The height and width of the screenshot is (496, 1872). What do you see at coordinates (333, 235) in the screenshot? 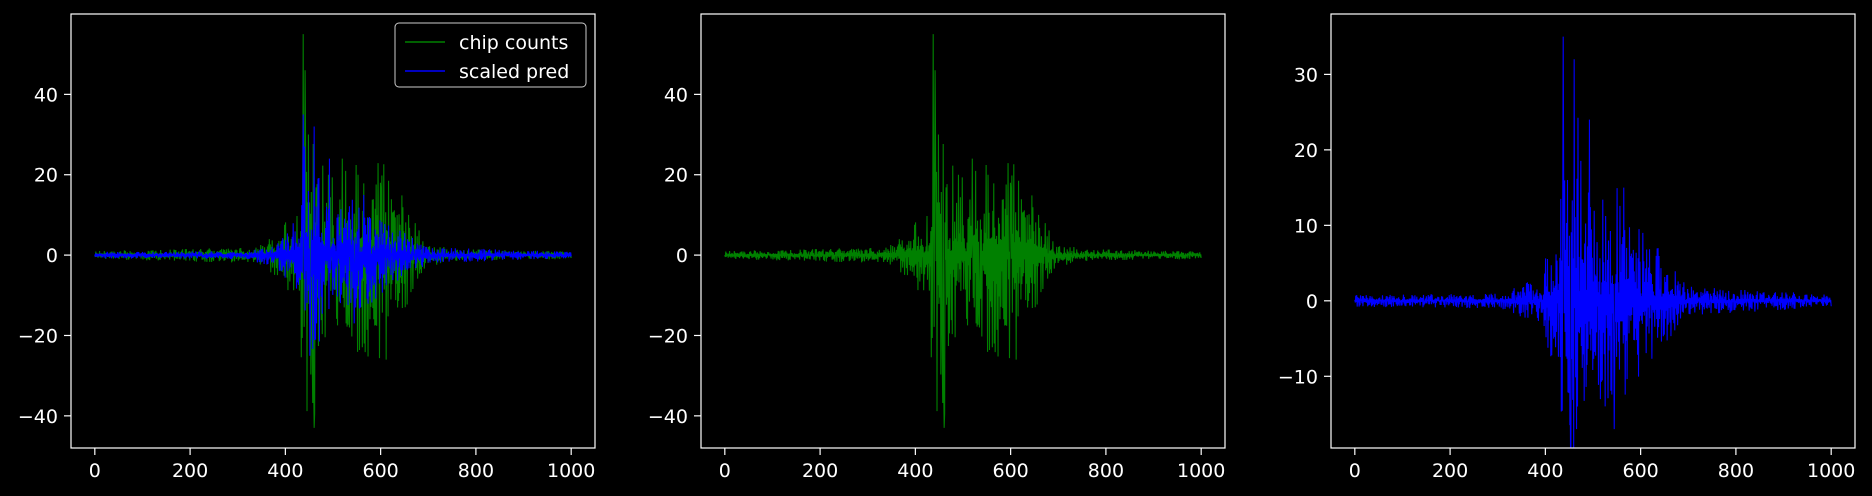
I see `series-line-scaled-pred` at bounding box center [333, 235].